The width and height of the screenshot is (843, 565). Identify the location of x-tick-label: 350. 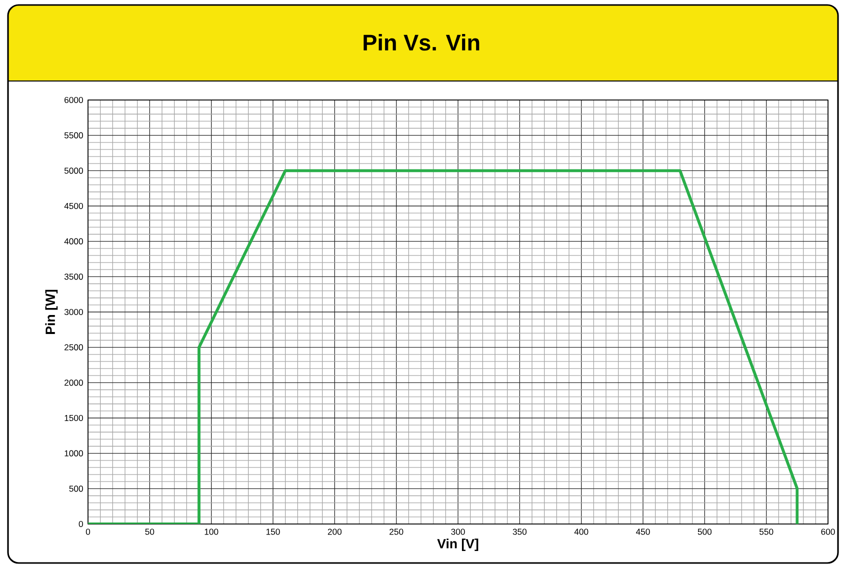
(519, 531).